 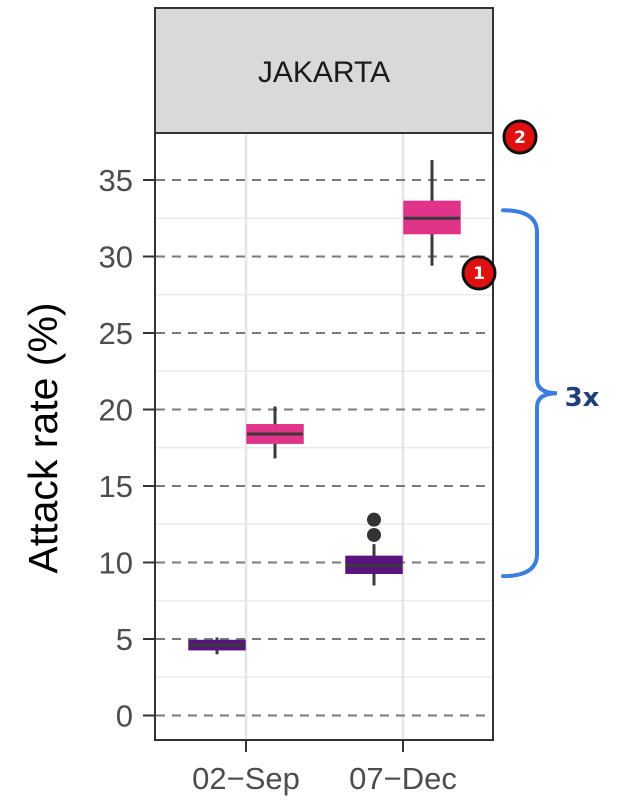 I want to click on y-tick-label: 25, so click(x=116, y=333).